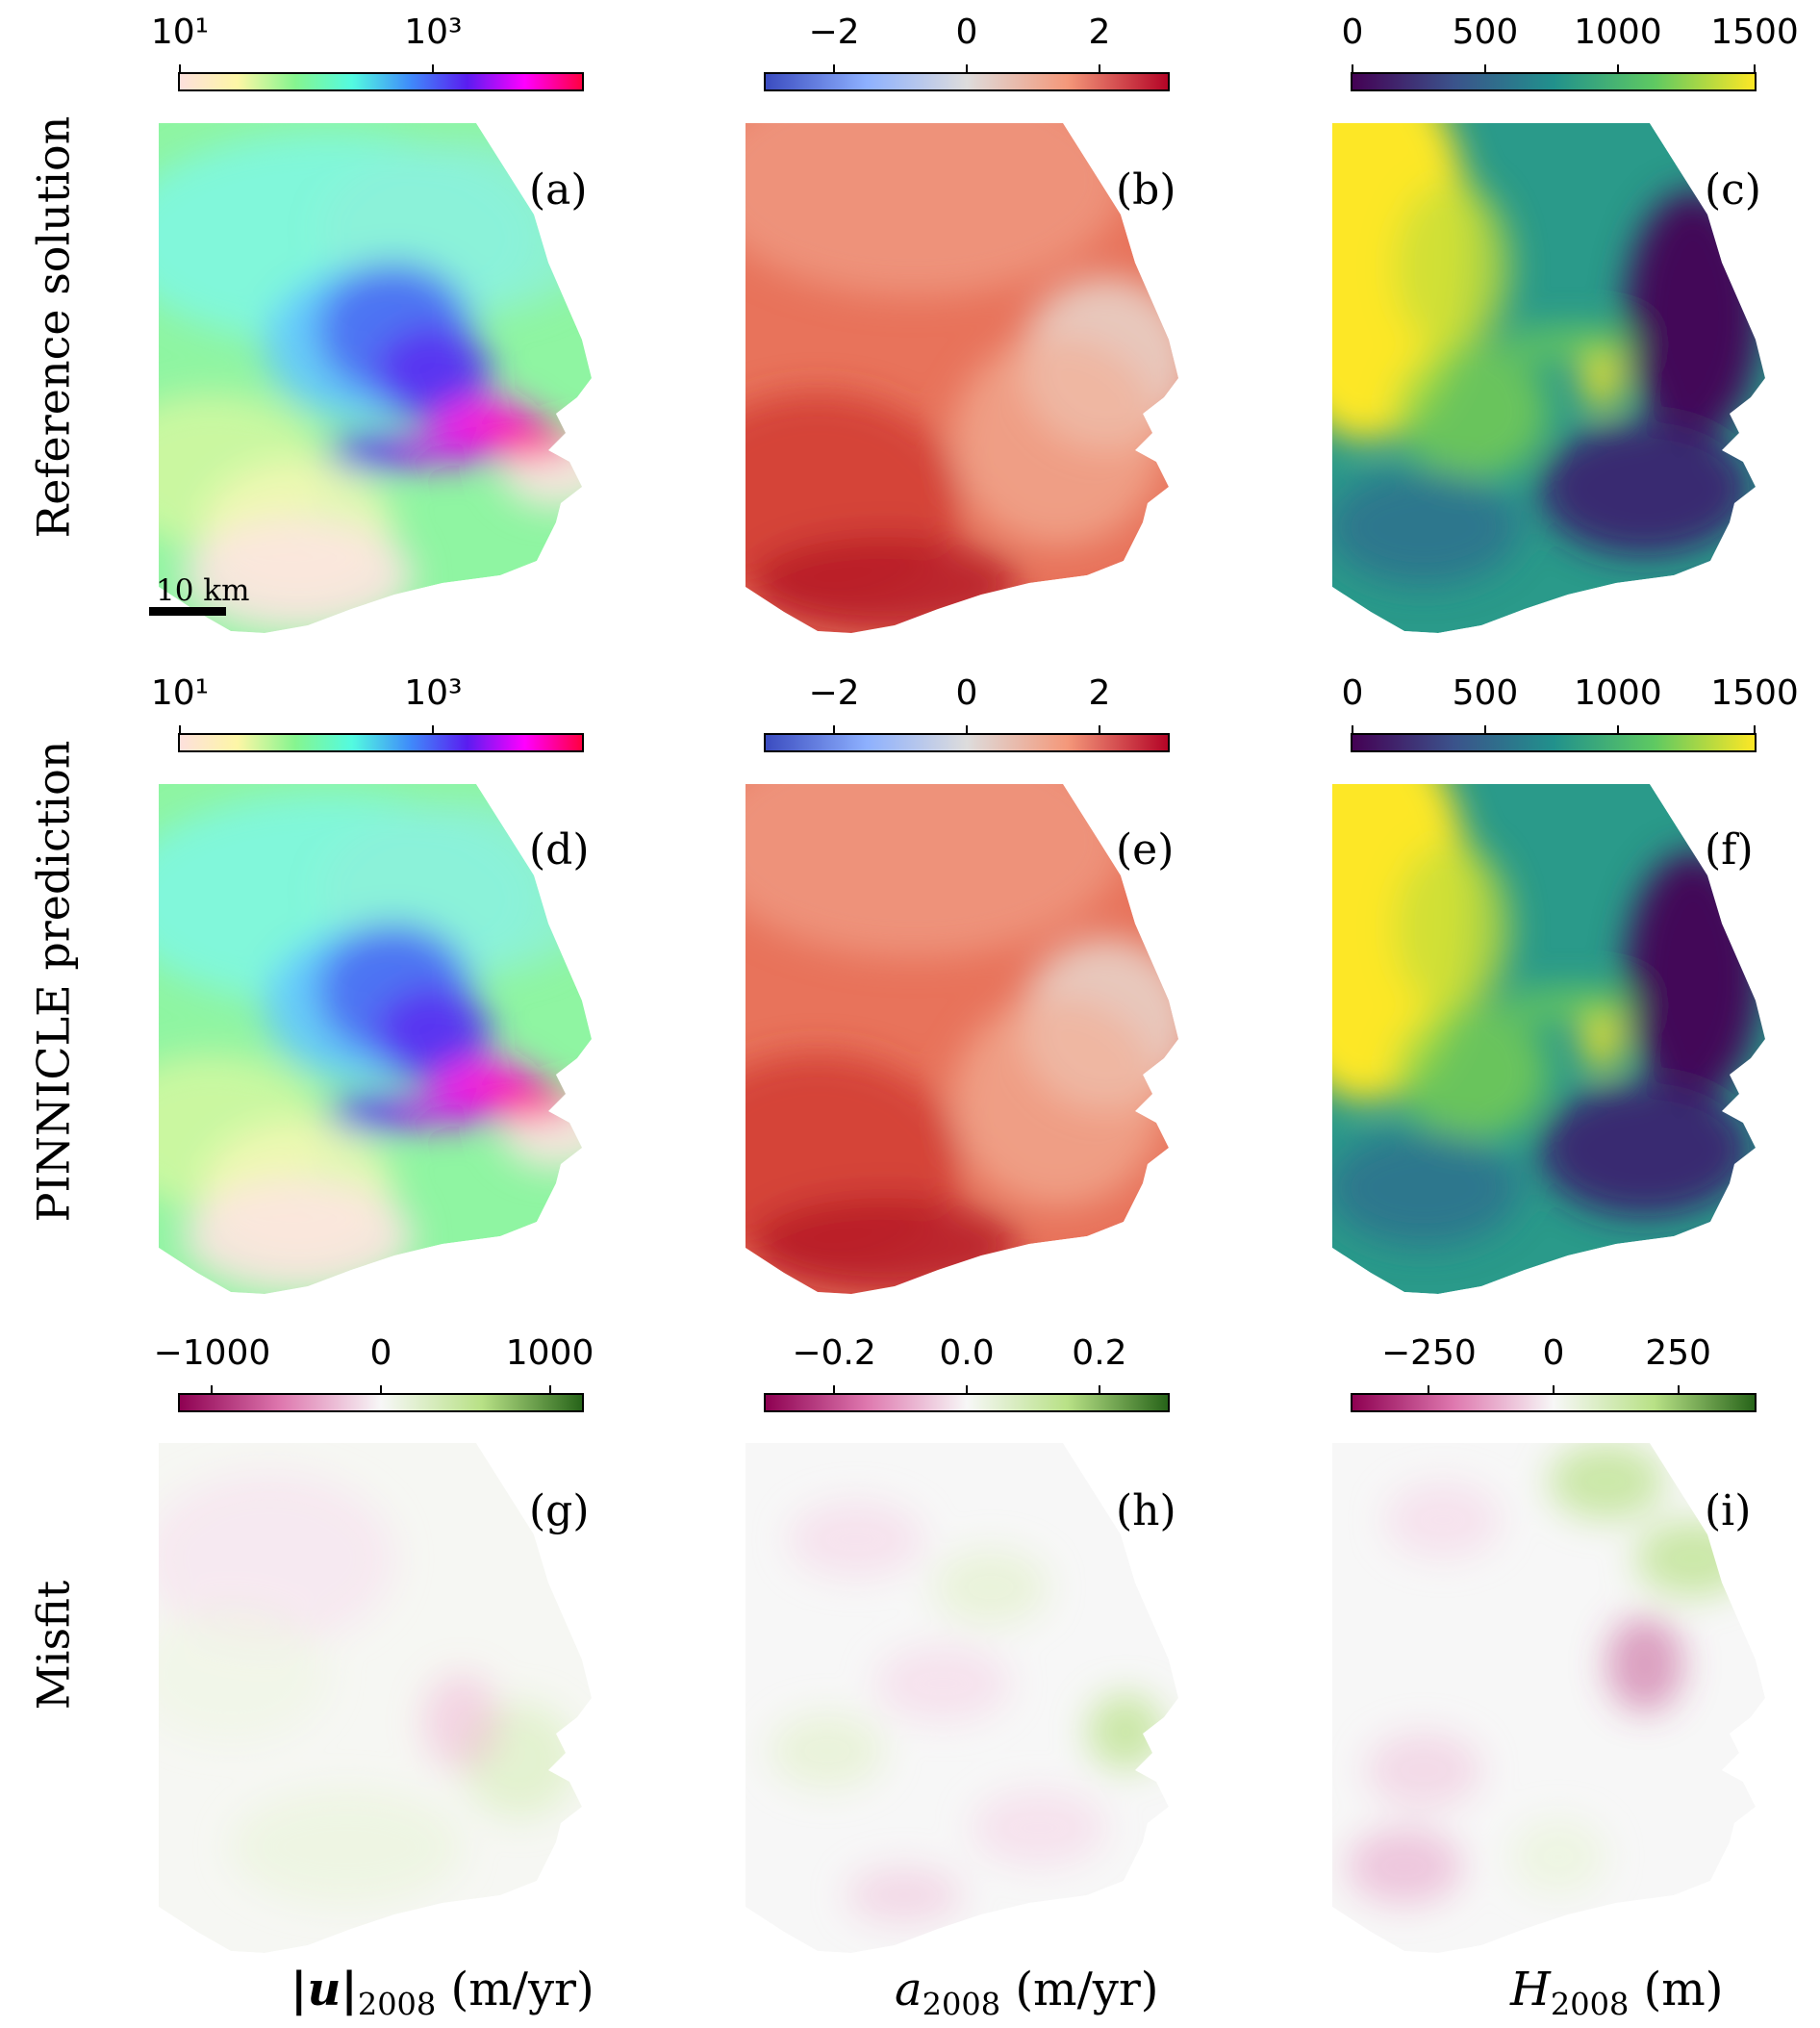 The height and width of the screenshot is (2028, 1820). I want to click on colorbar-tick-label: 1500, so click(1755, 32).